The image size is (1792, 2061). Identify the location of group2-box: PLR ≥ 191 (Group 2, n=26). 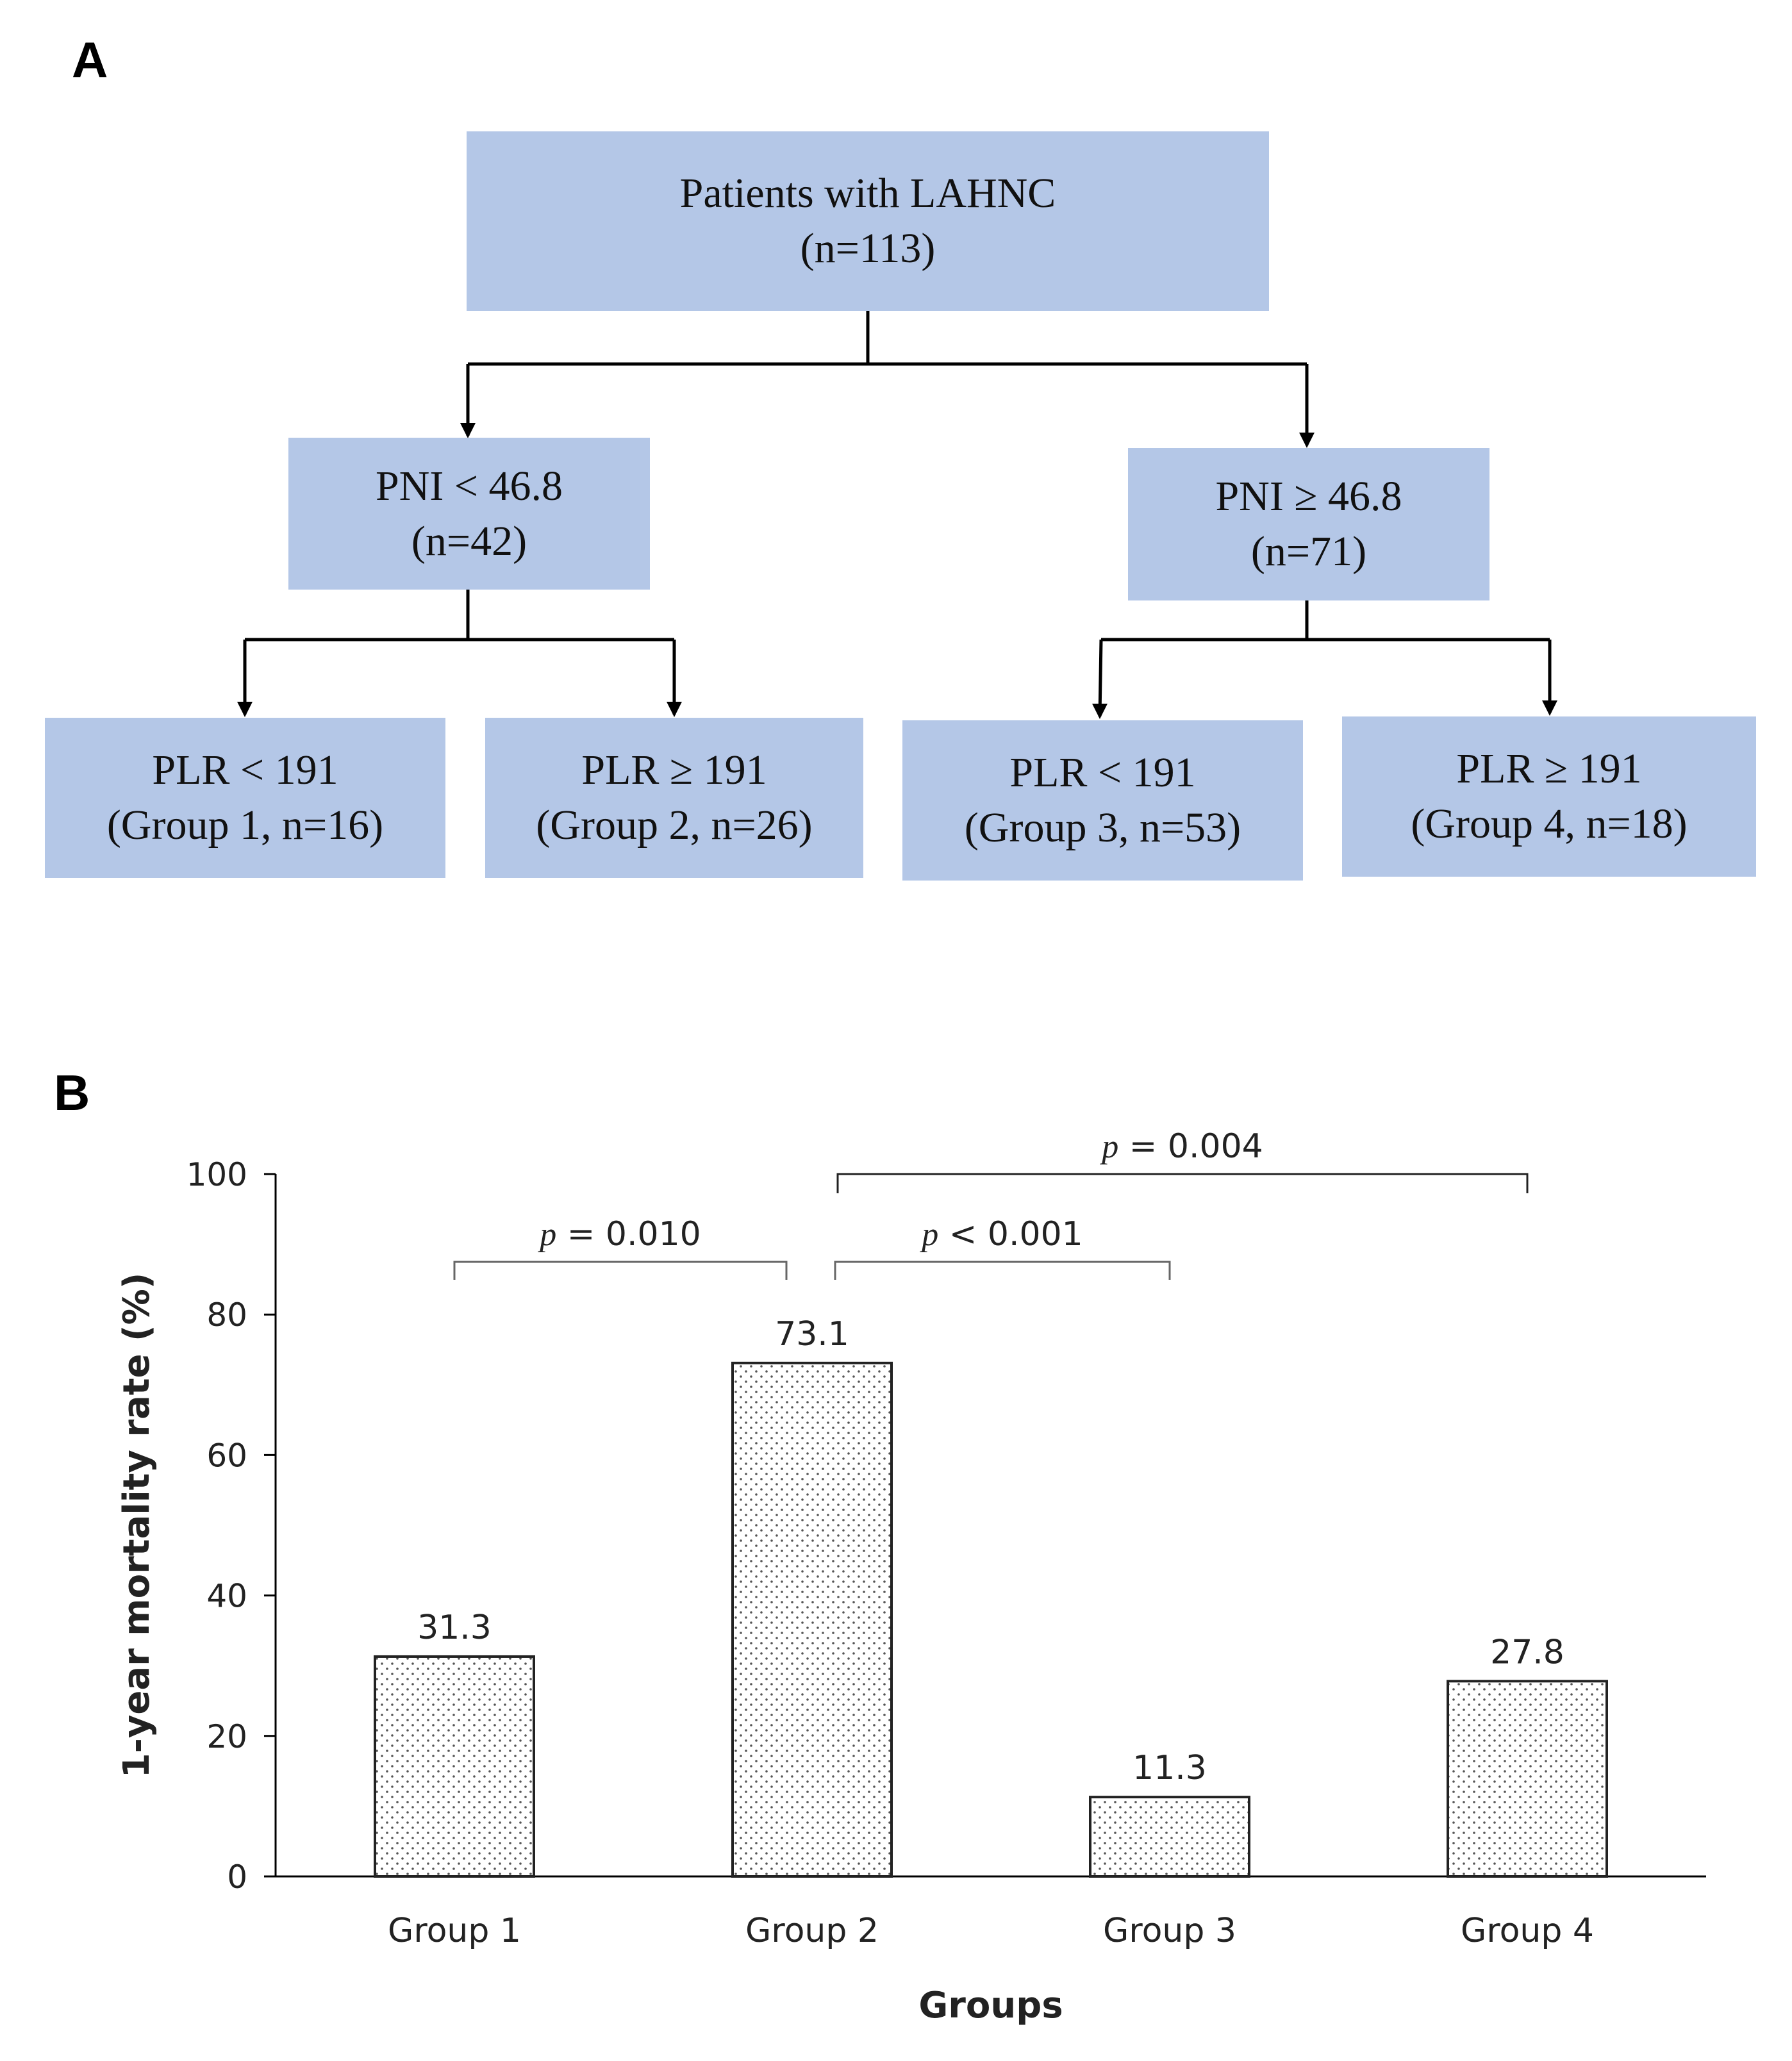
(674, 798).